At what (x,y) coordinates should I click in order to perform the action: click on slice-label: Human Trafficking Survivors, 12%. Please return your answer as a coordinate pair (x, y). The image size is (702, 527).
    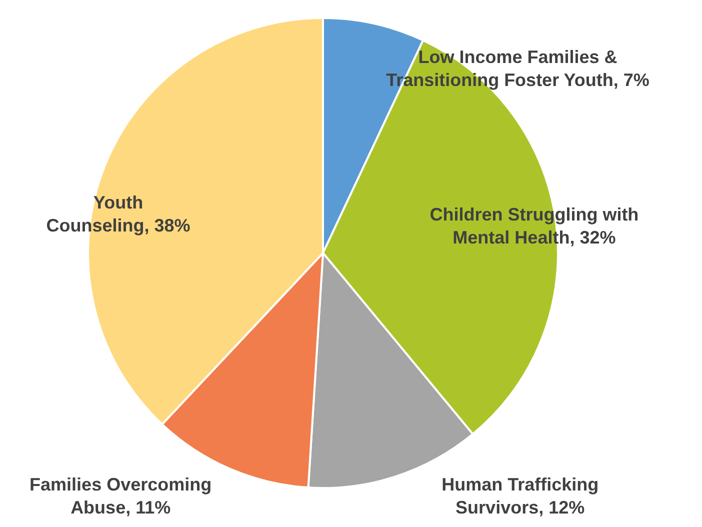
    Looking at the image, I should click on (520, 496).